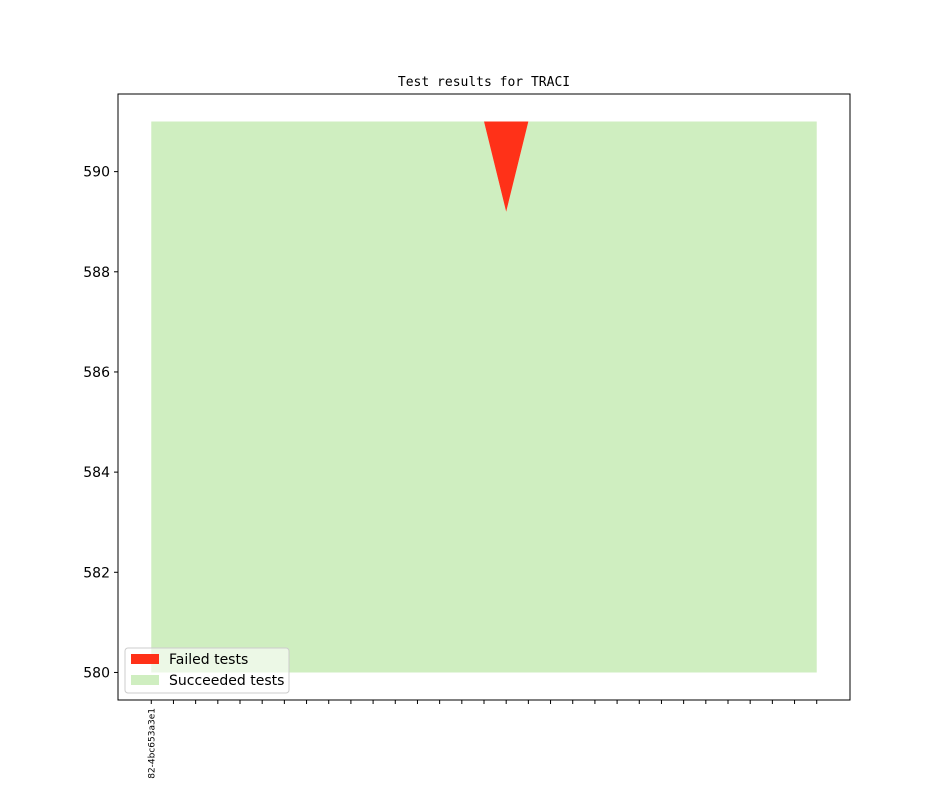  What do you see at coordinates (96, 273) in the screenshot?
I see `y-tick-label: 588` at bounding box center [96, 273].